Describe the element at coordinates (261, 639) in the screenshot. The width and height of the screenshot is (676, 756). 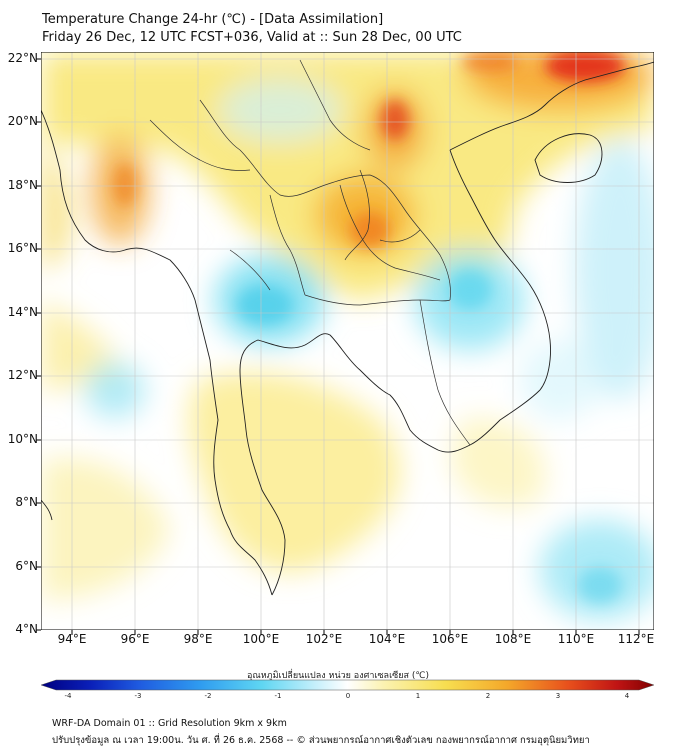
I see `lon-label: 100°E` at that location.